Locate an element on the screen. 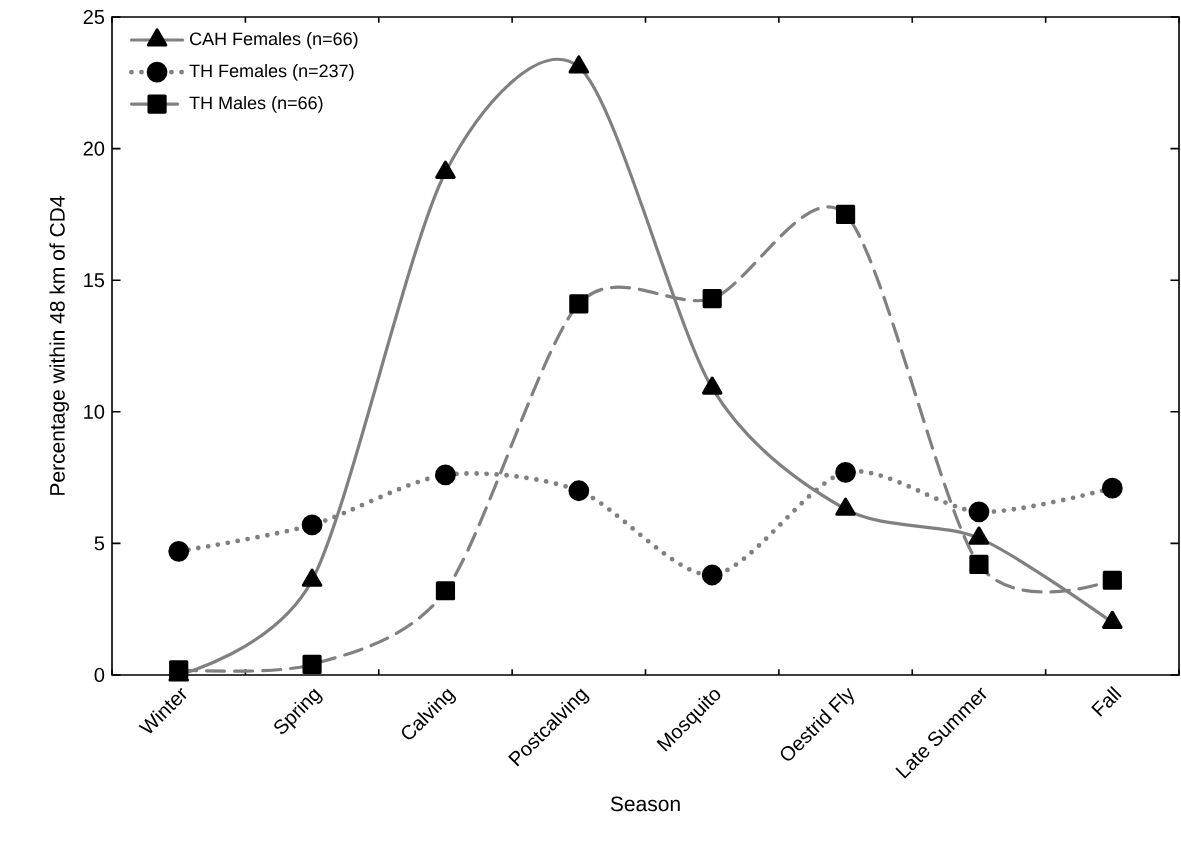 The width and height of the screenshot is (1181, 841). y-axis-title: Percentage within 48 km of CD4 is located at coordinates (59, 345).